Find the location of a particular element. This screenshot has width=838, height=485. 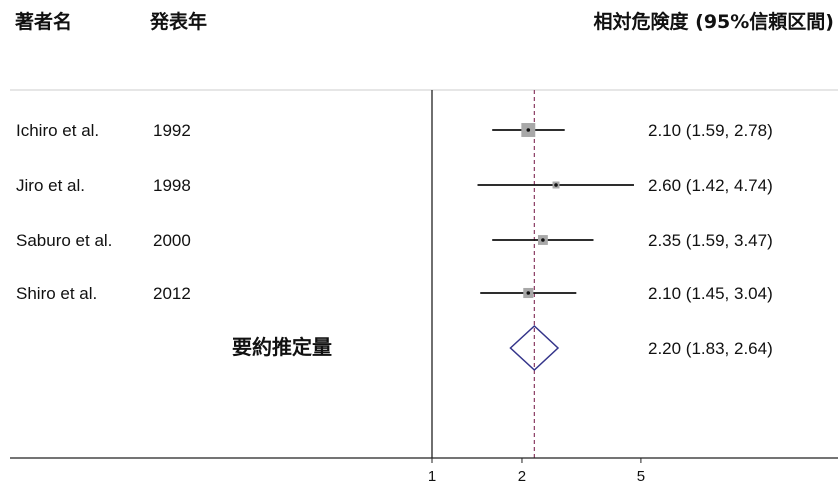

x-axis-tick-label: 2 is located at coordinates (522, 476).